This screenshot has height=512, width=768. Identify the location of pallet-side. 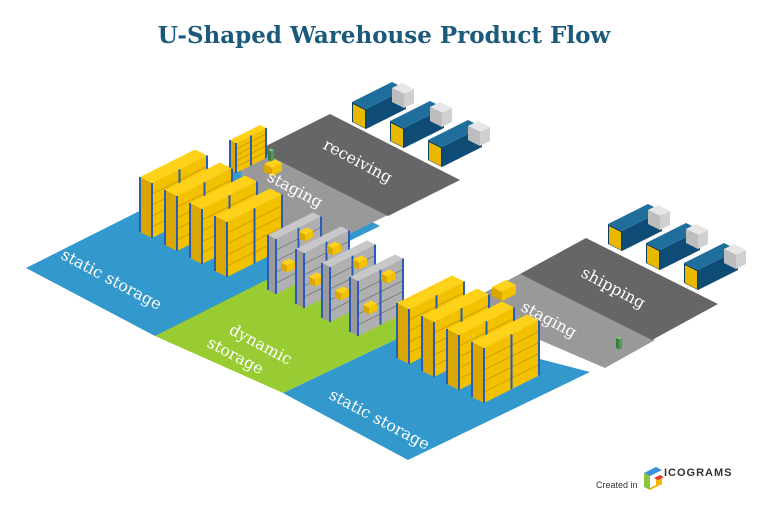
(497, 294).